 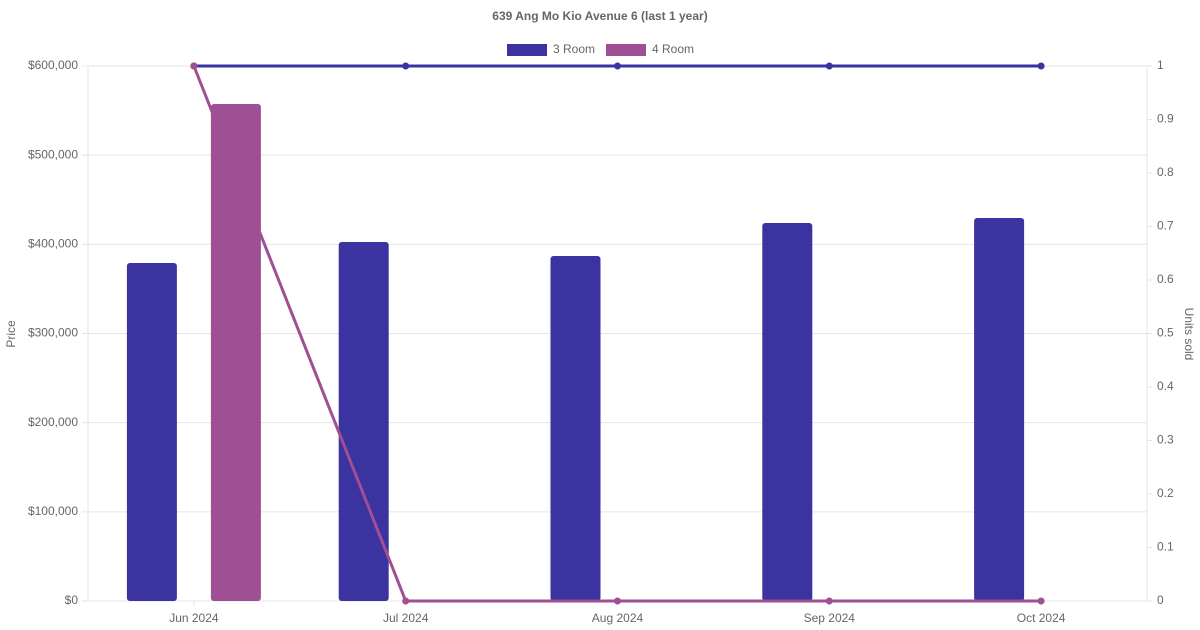 What do you see at coordinates (1041, 618) in the screenshot?
I see `x-tick-label: Oct 2024` at bounding box center [1041, 618].